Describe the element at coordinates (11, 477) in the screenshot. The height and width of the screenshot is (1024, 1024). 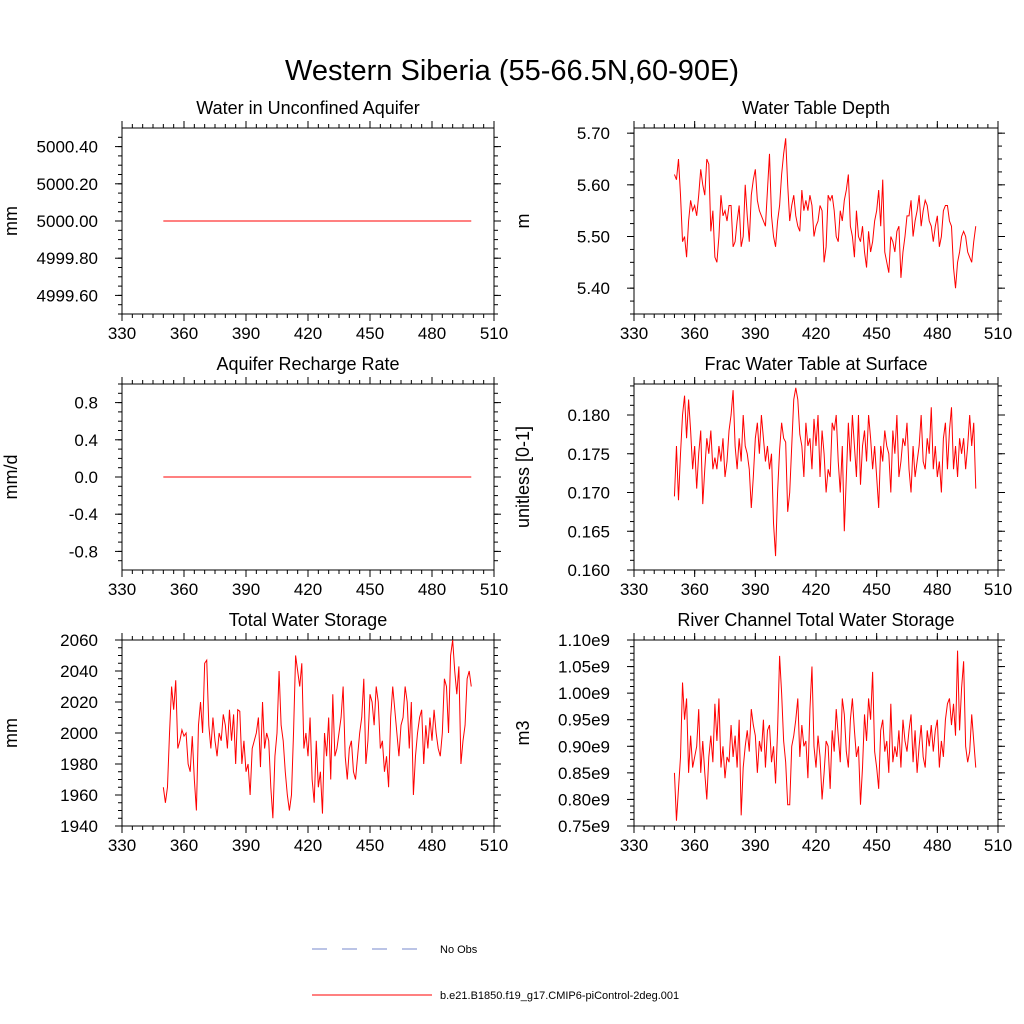
I see `y-axis-label: mm/d` at that location.